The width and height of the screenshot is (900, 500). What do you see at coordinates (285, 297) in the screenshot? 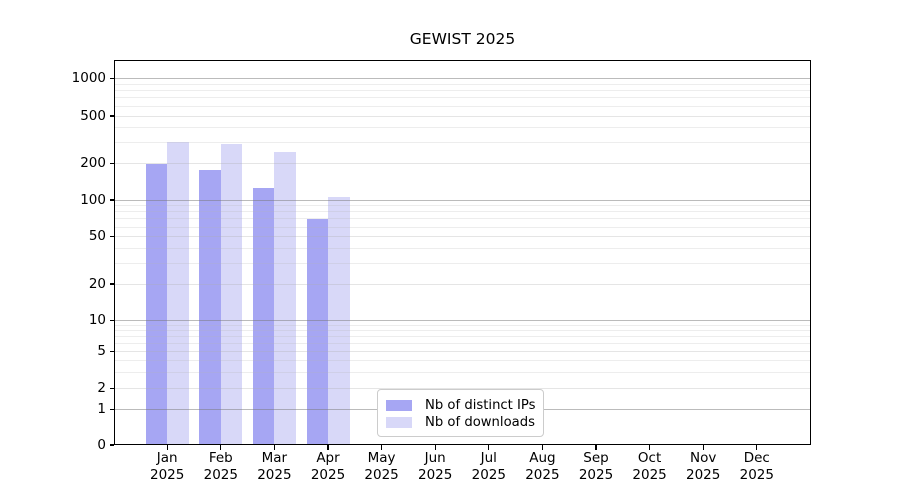
I see `bar-nb-of-downloads-mar` at bounding box center [285, 297].